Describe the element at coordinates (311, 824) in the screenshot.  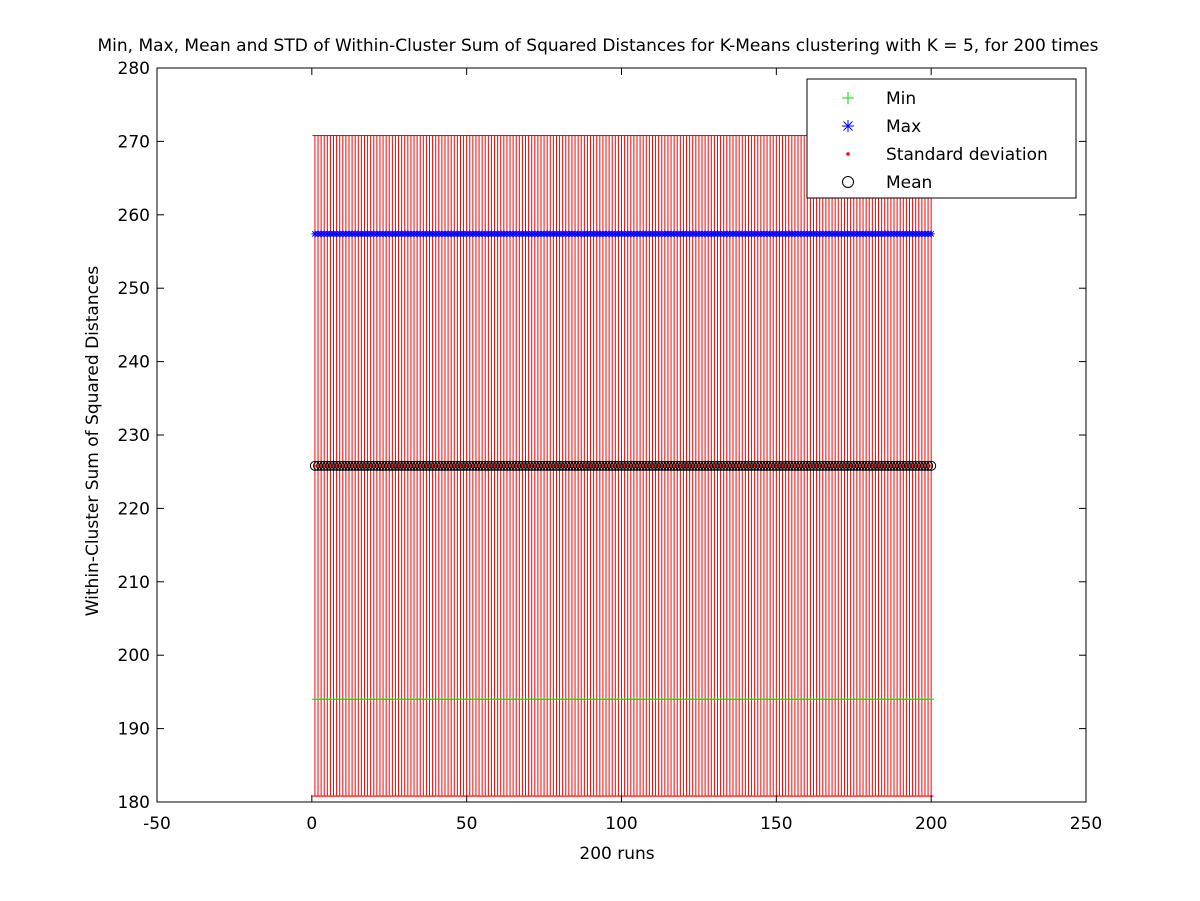
I see `x-tick-label: 0` at that location.